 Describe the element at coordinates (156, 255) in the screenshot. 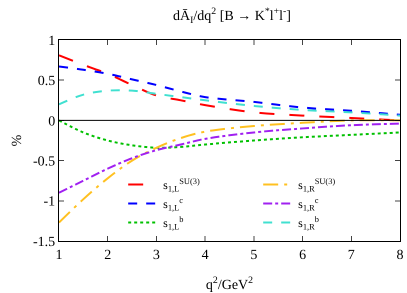

I see `x-tick-label: 3` at that location.